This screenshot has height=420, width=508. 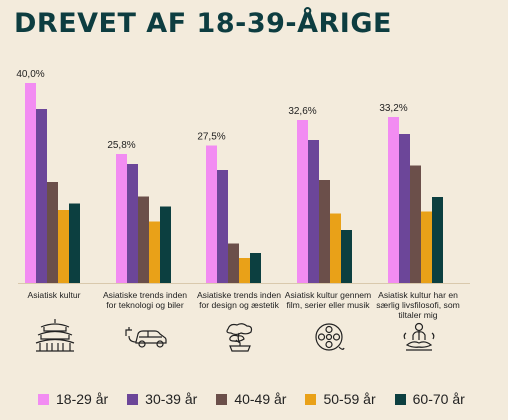 I want to click on pagoda-icon, so click(x=55, y=337).